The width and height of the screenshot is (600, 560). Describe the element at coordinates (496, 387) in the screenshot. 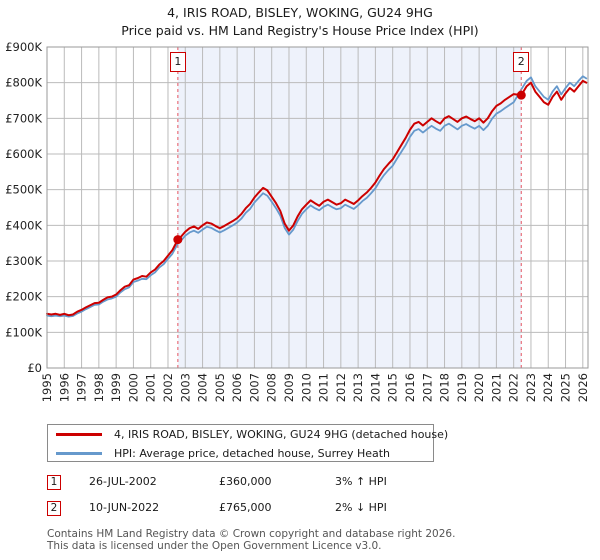

I see `x-axis-tick-label: 2021` at that location.